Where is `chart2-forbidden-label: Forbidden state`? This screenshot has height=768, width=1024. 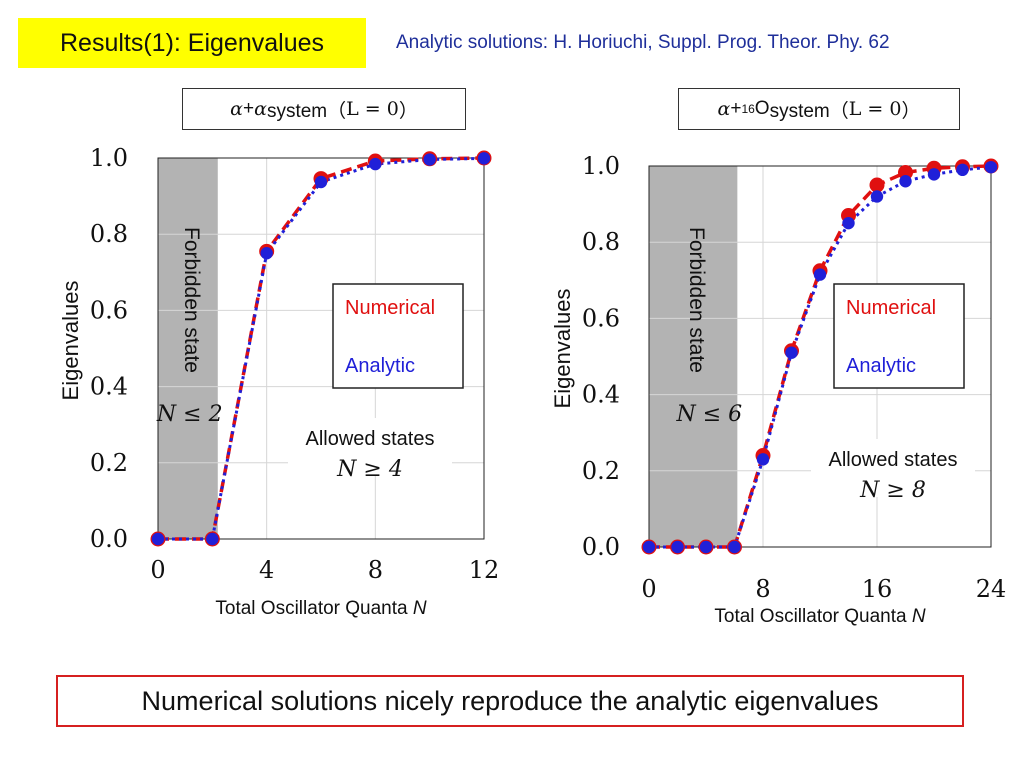
chart2-forbidden-label: Forbidden state is located at coordinates (696, 300).